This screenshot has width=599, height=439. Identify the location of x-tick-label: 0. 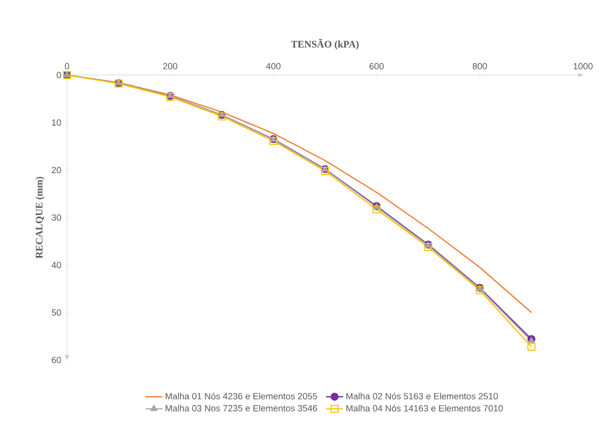
(67, 66).